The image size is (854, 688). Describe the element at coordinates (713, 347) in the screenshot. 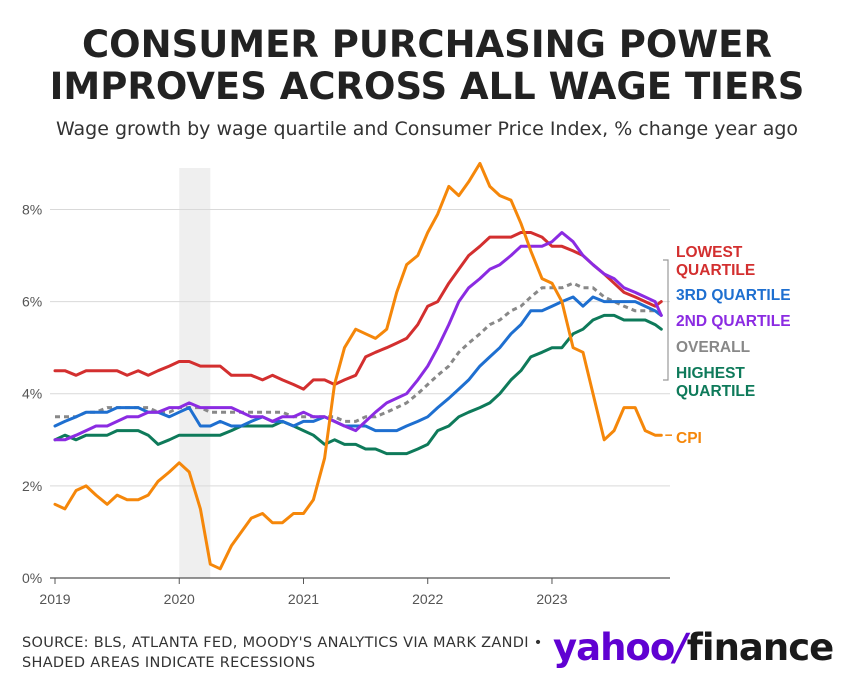

I see `series-label: OVERALL` at that location.